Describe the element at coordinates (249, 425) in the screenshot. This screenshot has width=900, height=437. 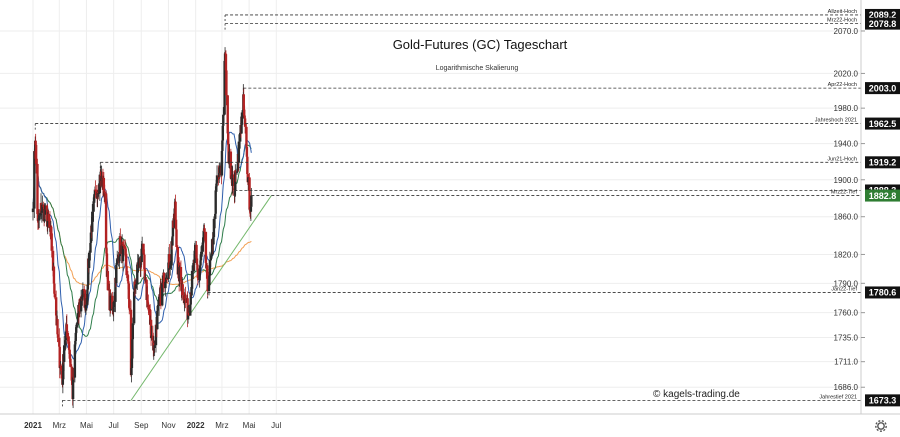
I see `x-tick-label: Mai` at that location.